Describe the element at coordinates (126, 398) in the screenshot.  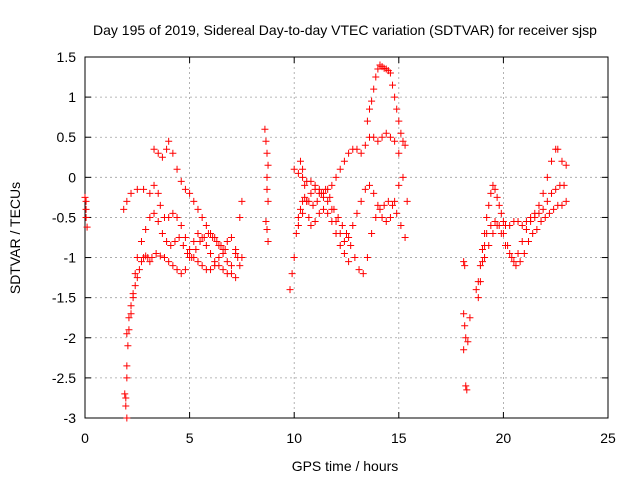
I see `series-track-f` at that location.